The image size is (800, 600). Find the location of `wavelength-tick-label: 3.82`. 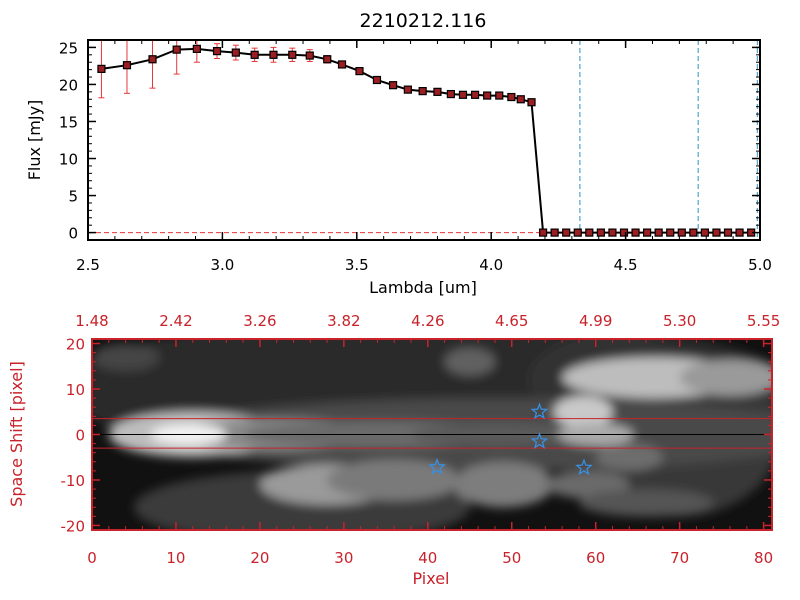

wavelength-tick-label: 3.82 is located at coordinates (343, 321).